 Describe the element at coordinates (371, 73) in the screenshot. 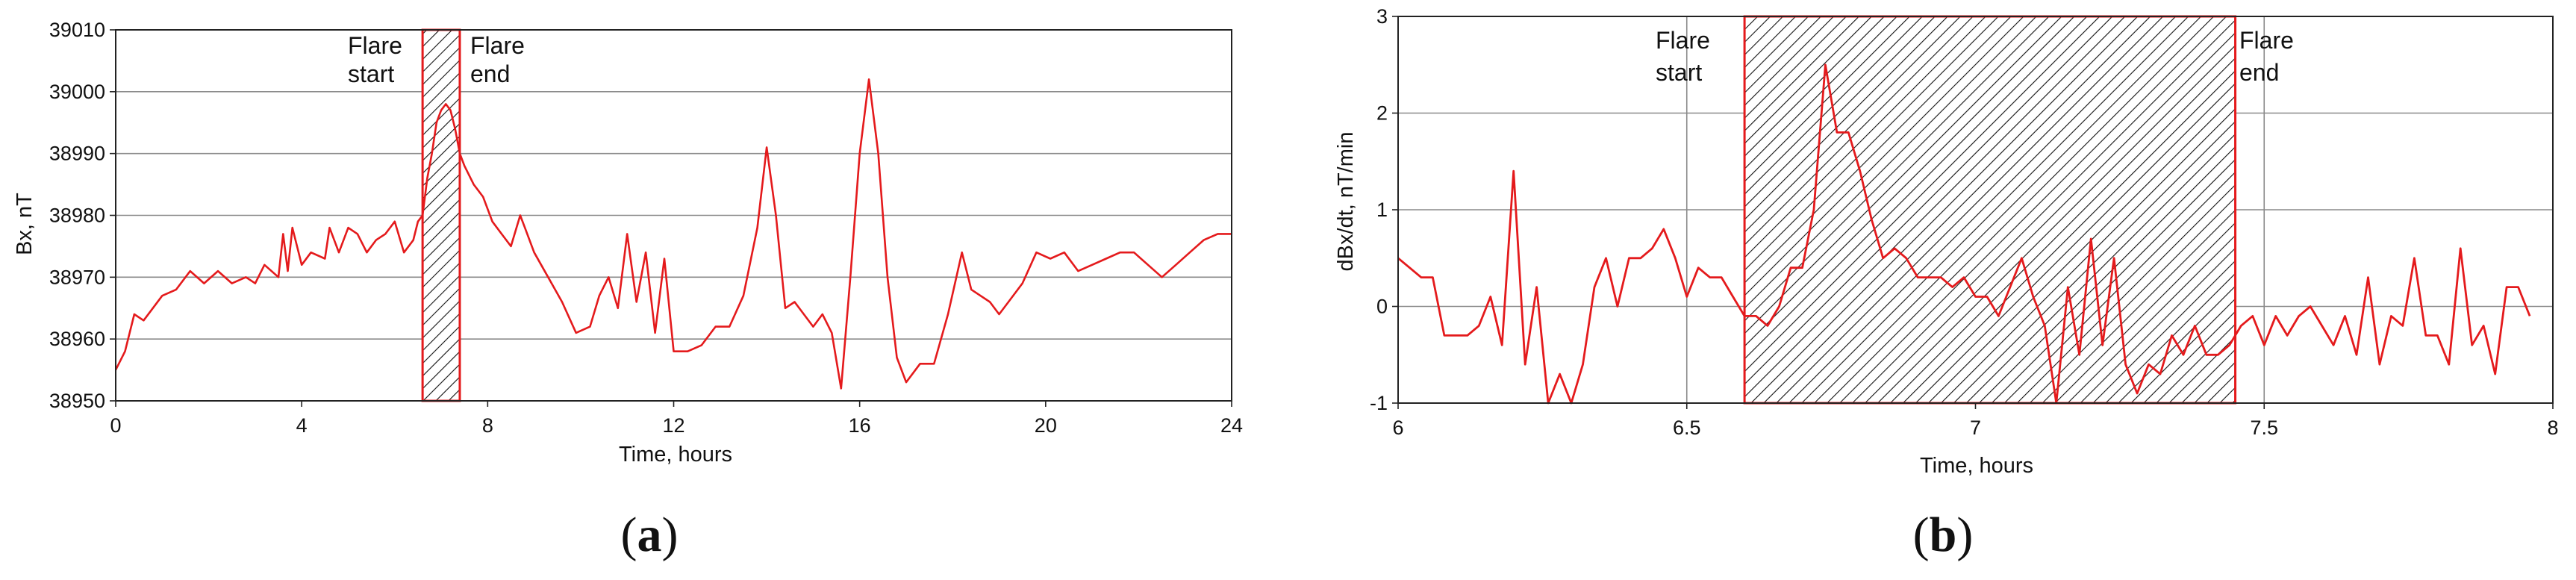

I see `chart-a-annotation-flare-start: start` at that location.